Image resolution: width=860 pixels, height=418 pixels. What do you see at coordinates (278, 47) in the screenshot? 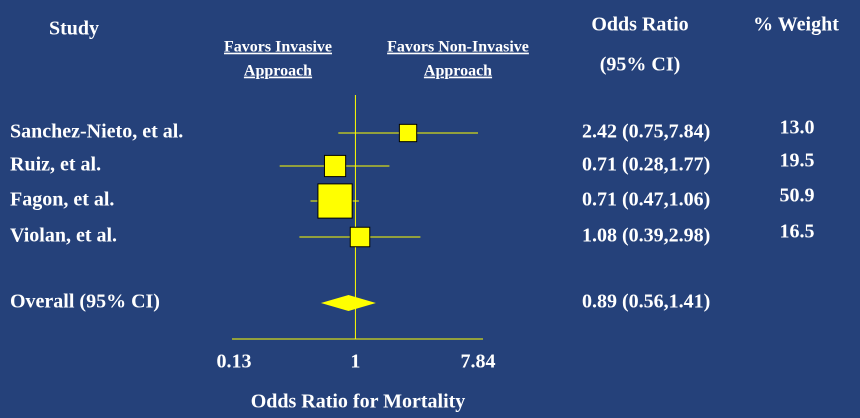
I see `favors-left: Favors Invasive` at bounding box center [278, 47].